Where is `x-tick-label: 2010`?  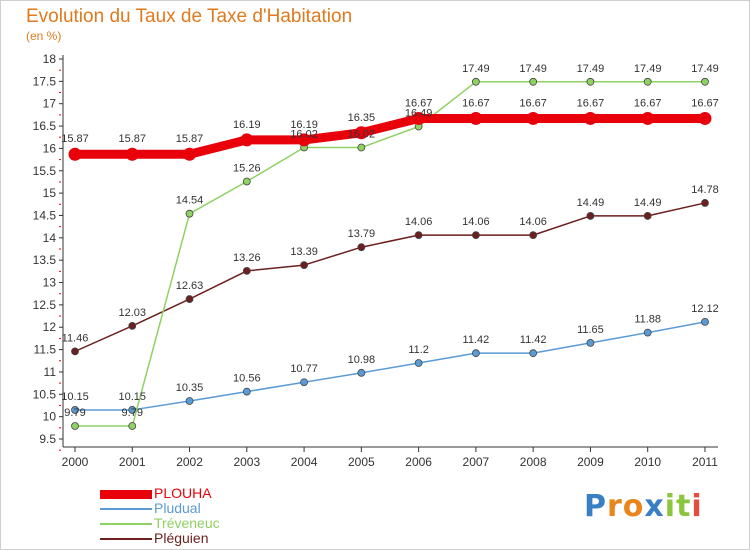 x-tick-label: 2010 is located at coordinates (647, 462).